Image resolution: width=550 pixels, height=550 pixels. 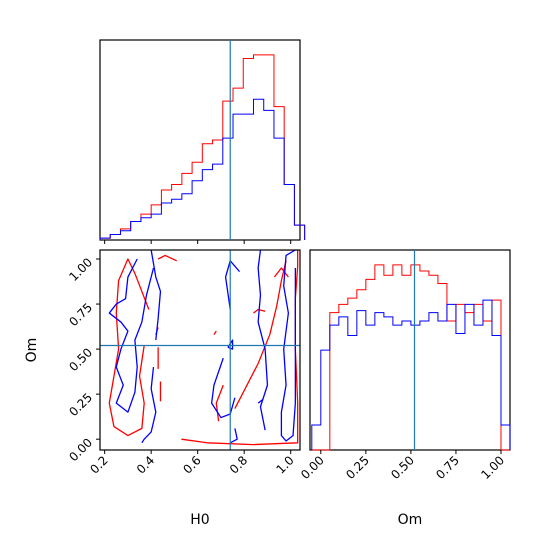 I want to click on contour-y-tick-label: 1.00, so click(x=80, y=269).